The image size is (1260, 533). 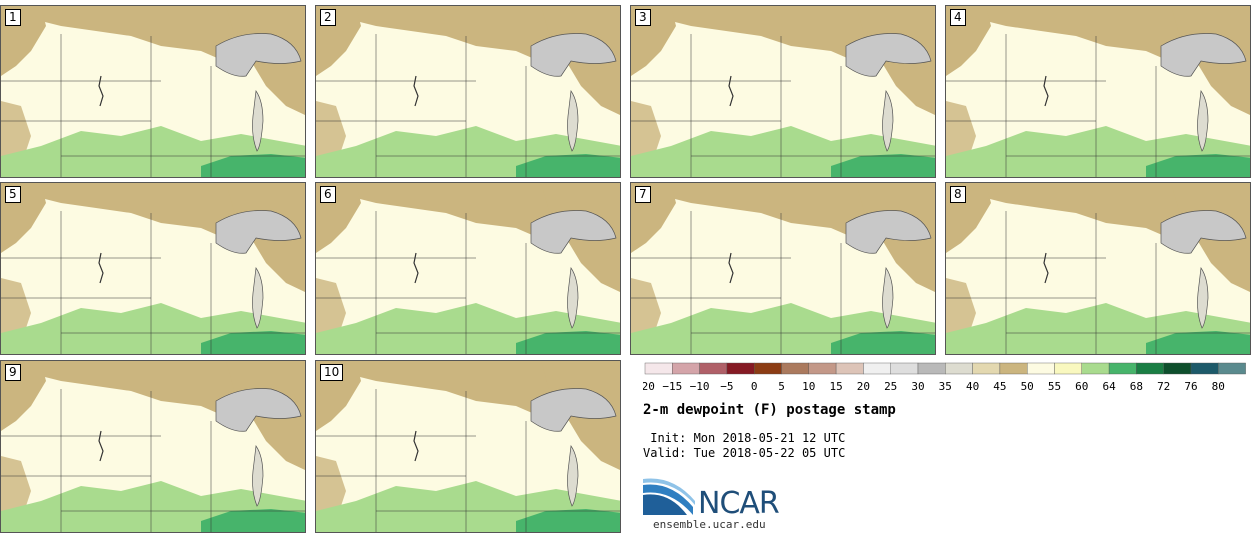 I want to click on colorbar-tick-label: 40, so click(x=972, y=386).